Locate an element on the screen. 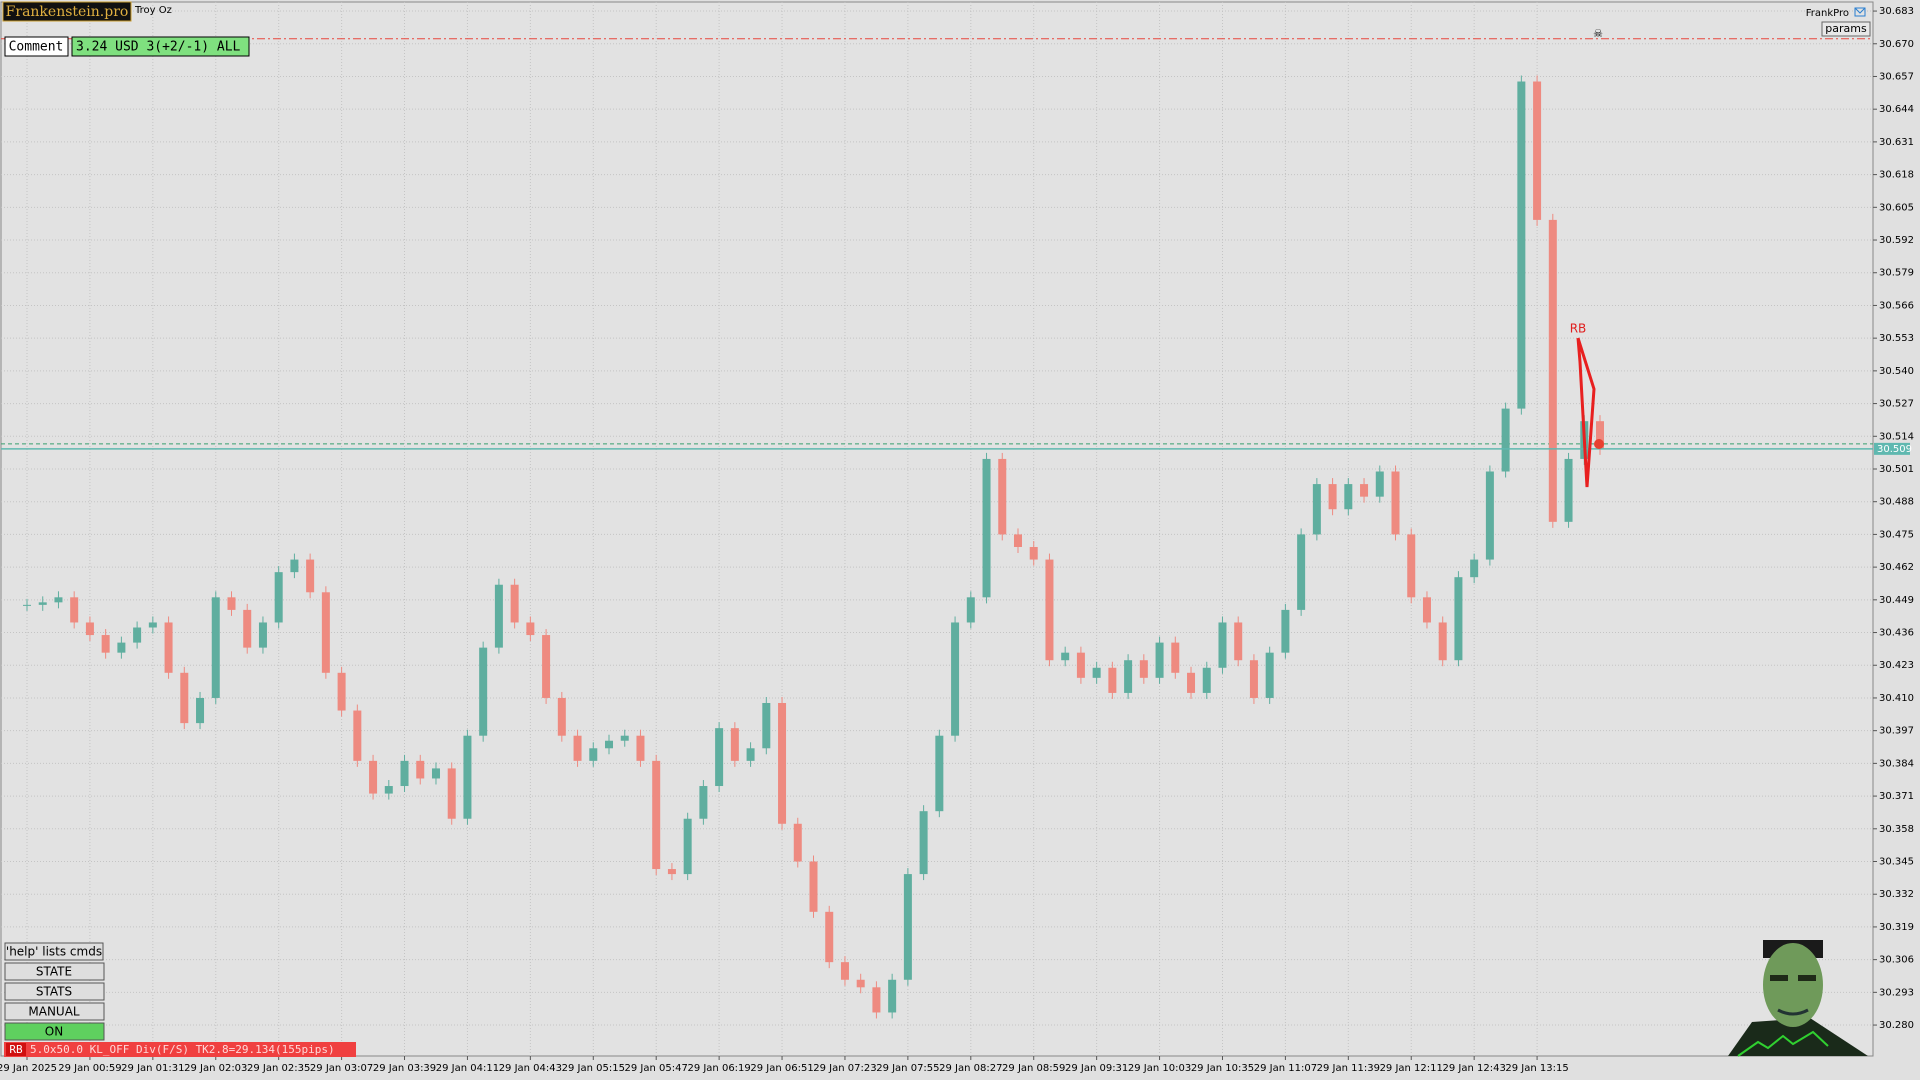  button-label: STATE is located at coordinates (54, 972).